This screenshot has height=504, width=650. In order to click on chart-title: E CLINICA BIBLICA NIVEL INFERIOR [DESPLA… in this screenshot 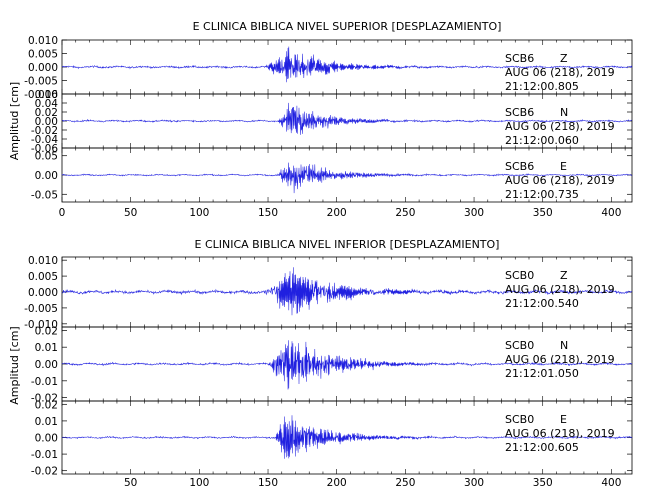, I will do `click(347, 244)`.